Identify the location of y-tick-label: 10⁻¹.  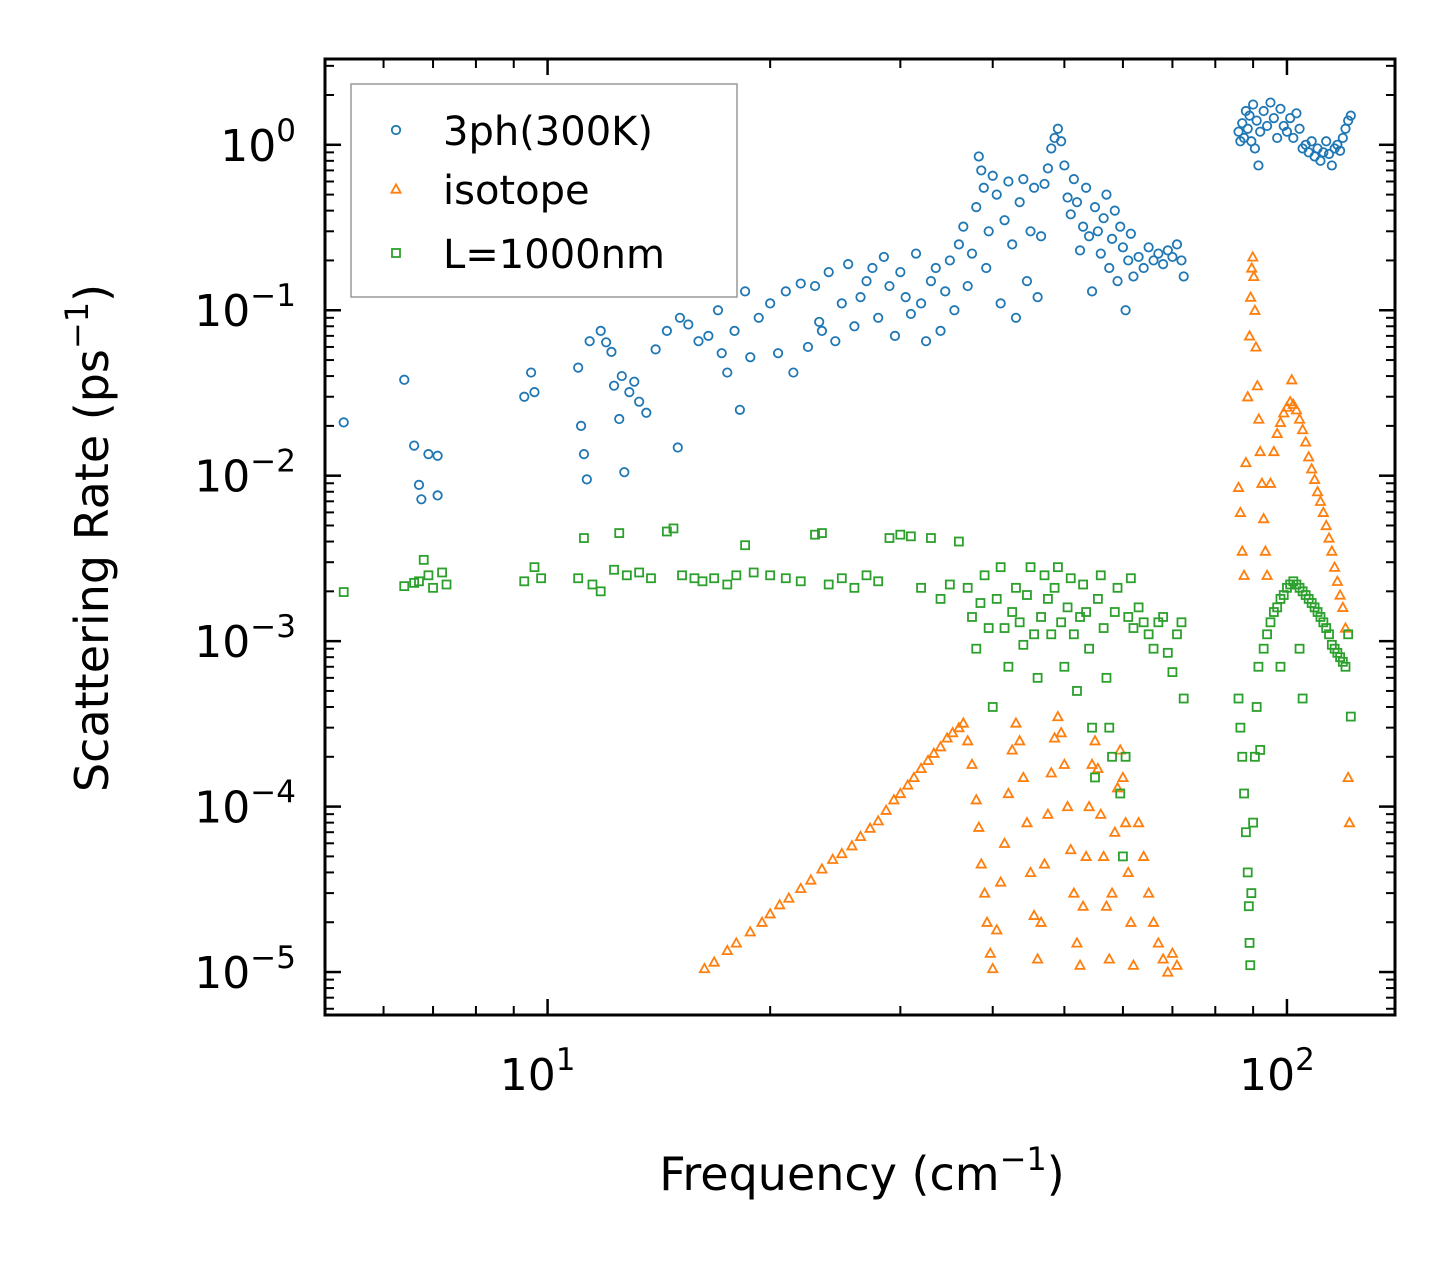
(245, 307).